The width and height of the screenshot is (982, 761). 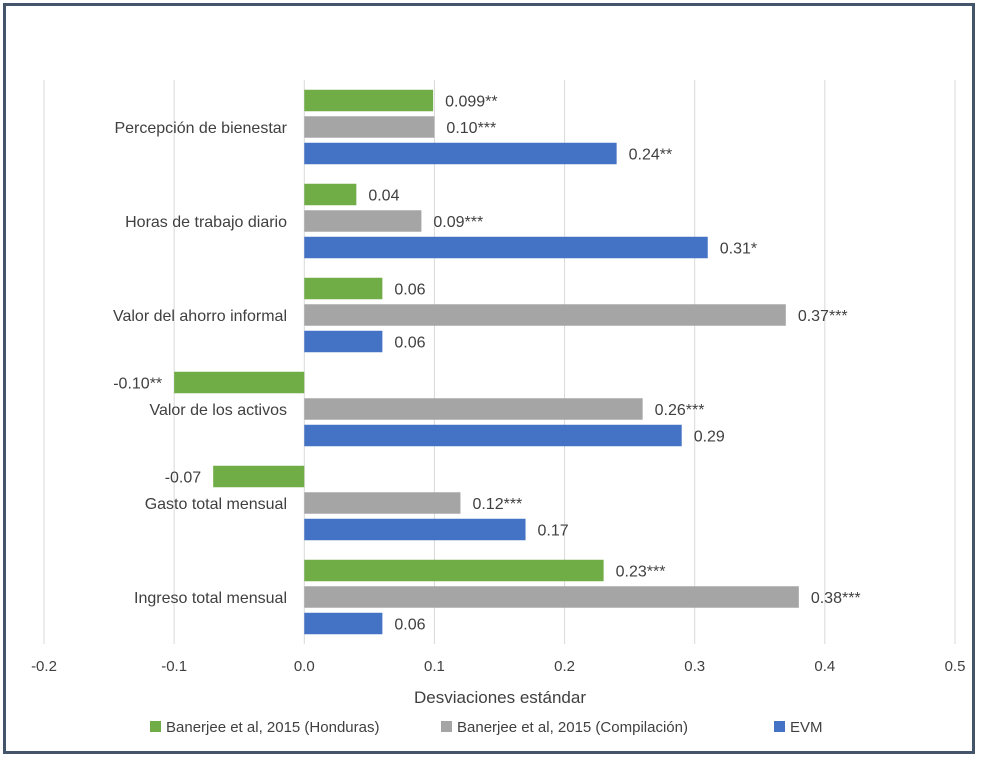 I want to click on data-label: 0.04, so click(x=383, y=196).